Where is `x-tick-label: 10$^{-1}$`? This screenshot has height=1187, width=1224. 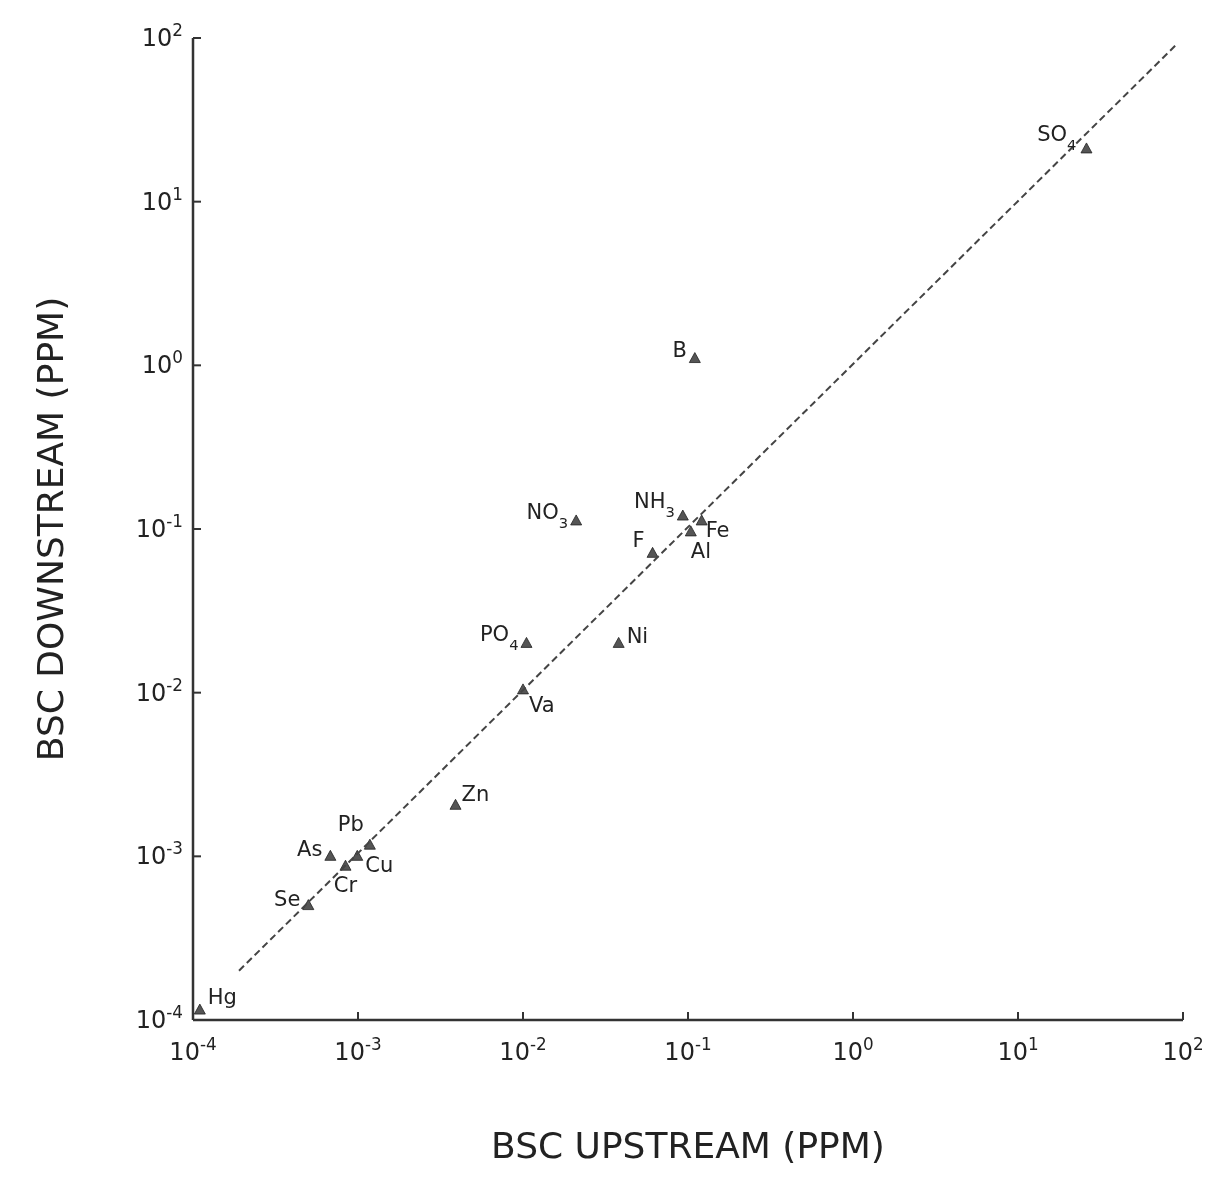
x-tick-label: 10$^{-1}$ is located at coordinates (688, 1050).